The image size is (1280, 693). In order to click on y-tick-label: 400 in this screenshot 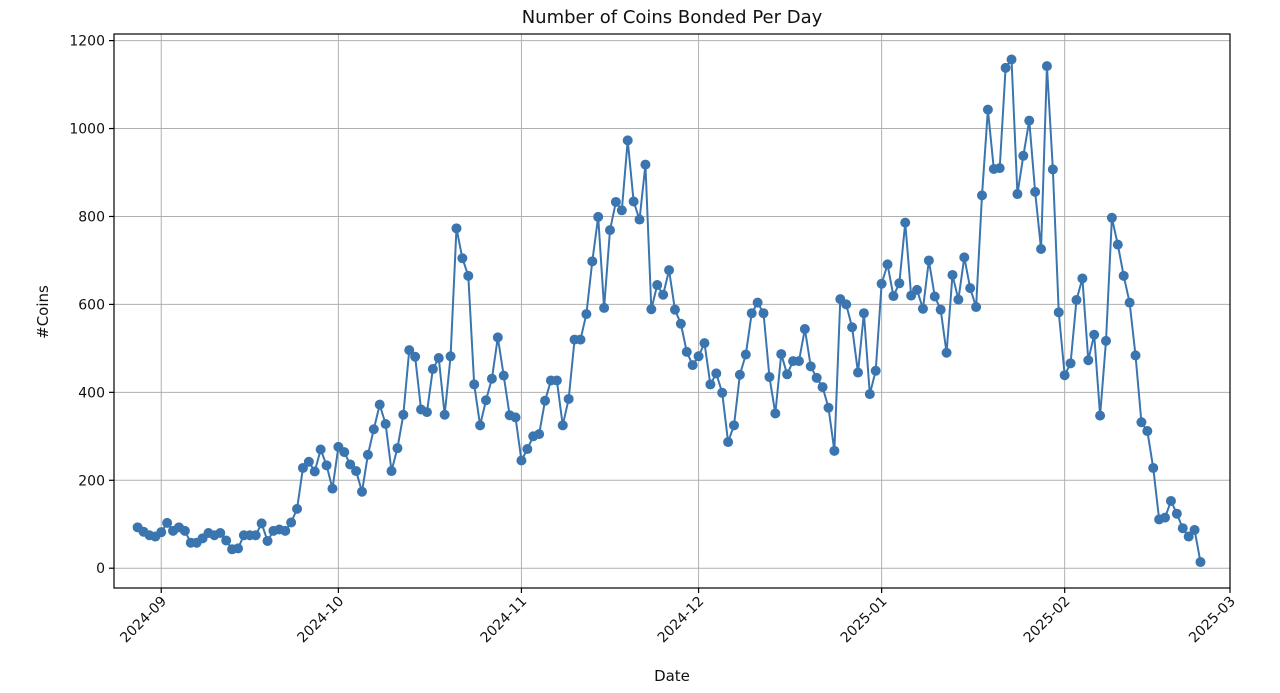, I will do `click(91, 393)`.